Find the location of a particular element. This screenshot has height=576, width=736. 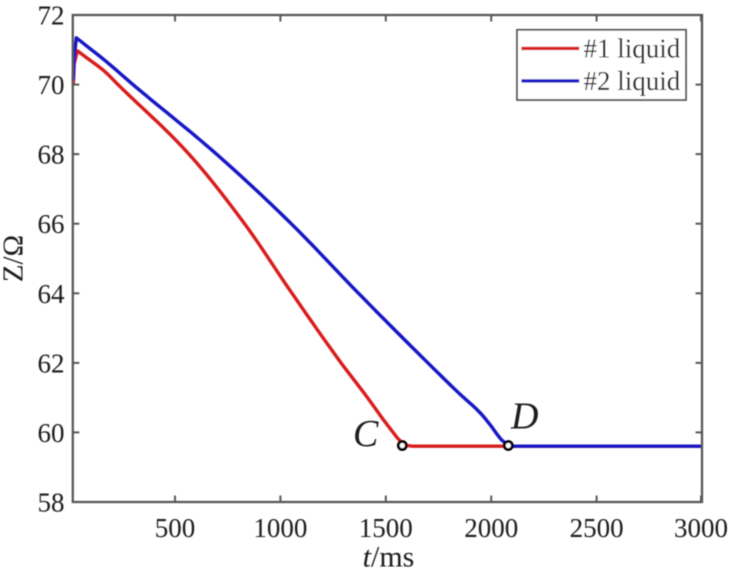

svg-text: 72 is located at coordinates (51, 16).